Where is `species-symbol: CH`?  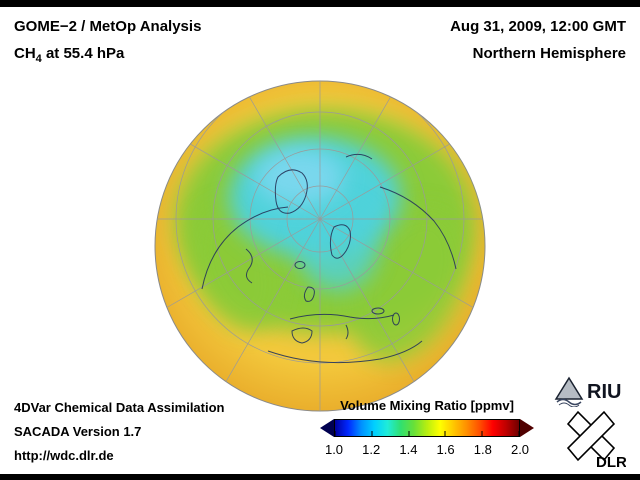 species-symbol: CH is located at coordinates (25, 53).